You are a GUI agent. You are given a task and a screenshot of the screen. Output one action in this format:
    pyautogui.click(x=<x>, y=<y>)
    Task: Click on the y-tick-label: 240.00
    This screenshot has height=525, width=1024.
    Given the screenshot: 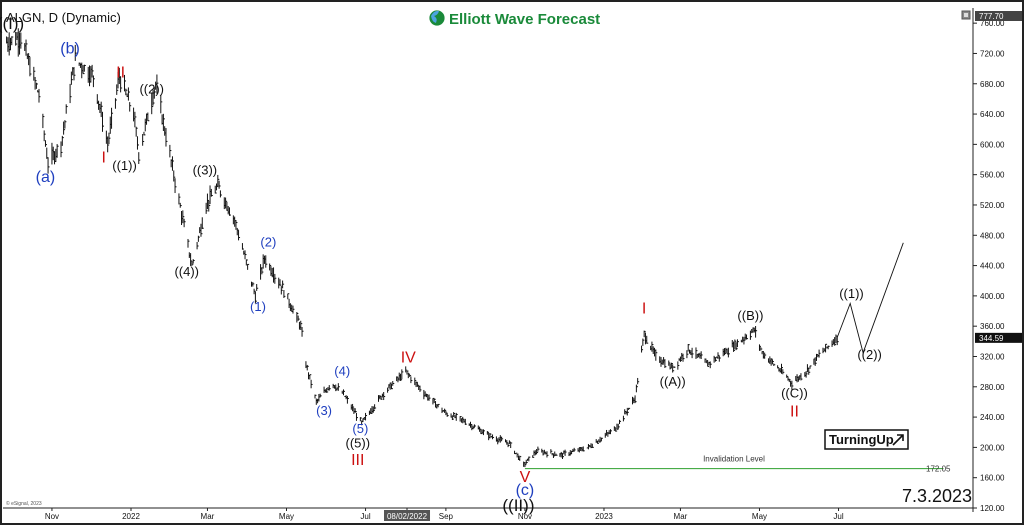 What is the action you would take?
    pyautogui.click(x=992, y=417)
    